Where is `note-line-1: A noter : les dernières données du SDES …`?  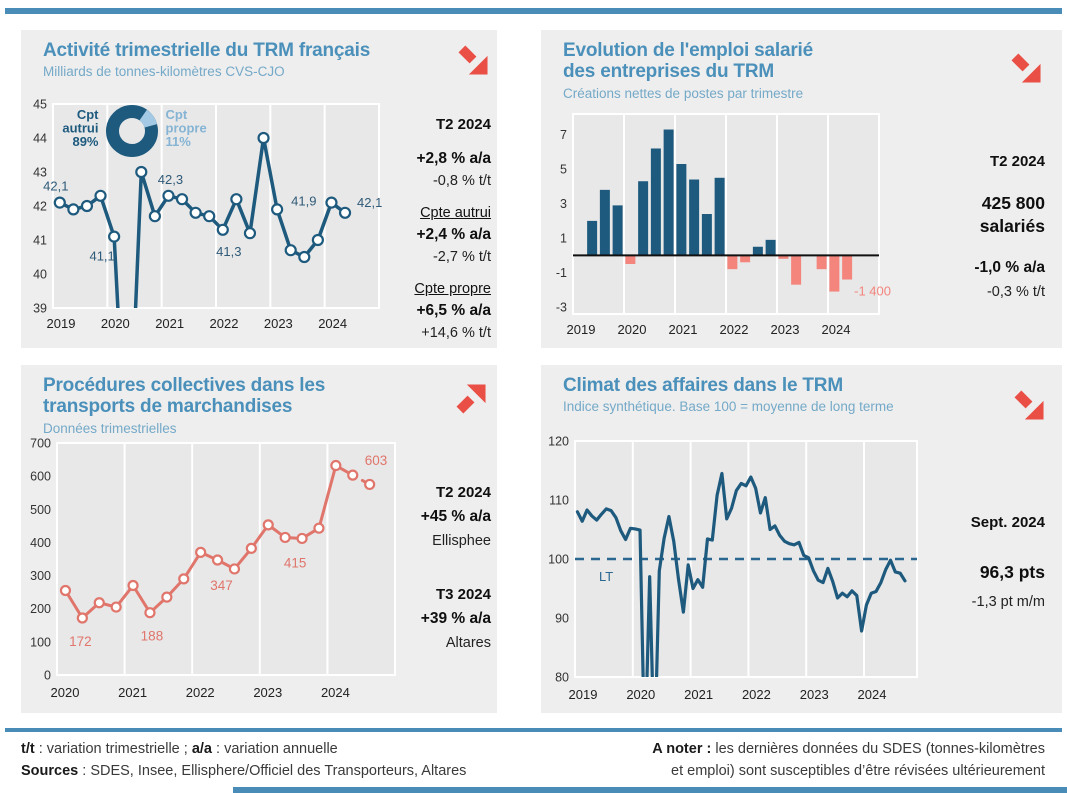 note-line-1: A noter : les dernières données du SDES … is located at coordinates (848, 749).